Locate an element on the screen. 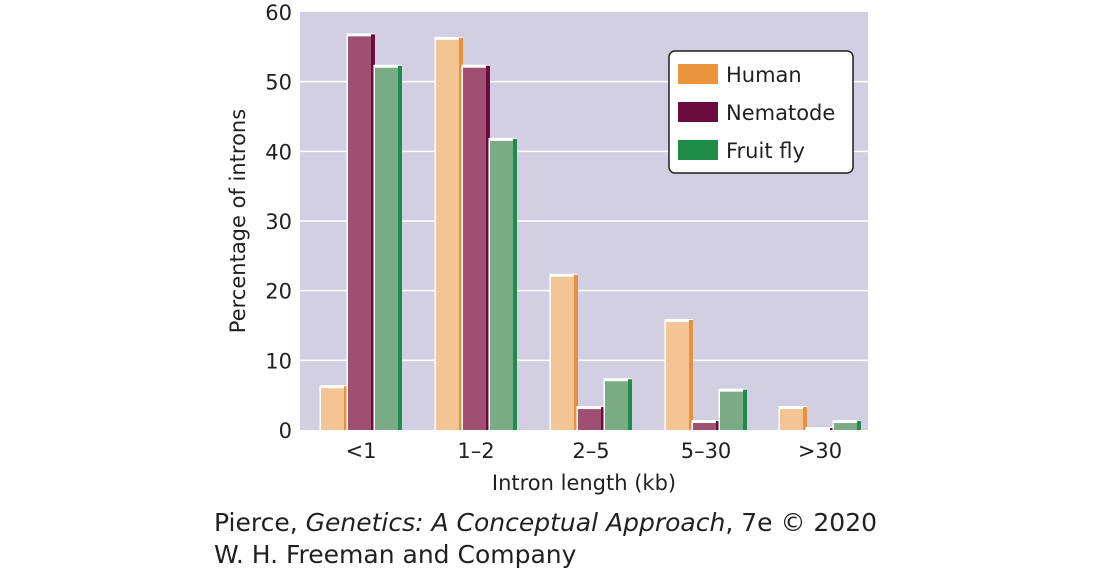 Image resolution: width=1100 pixels, height=574 pixels. legend-label-fruit-fly: Fruit fly is located at coordinates (765, 151).